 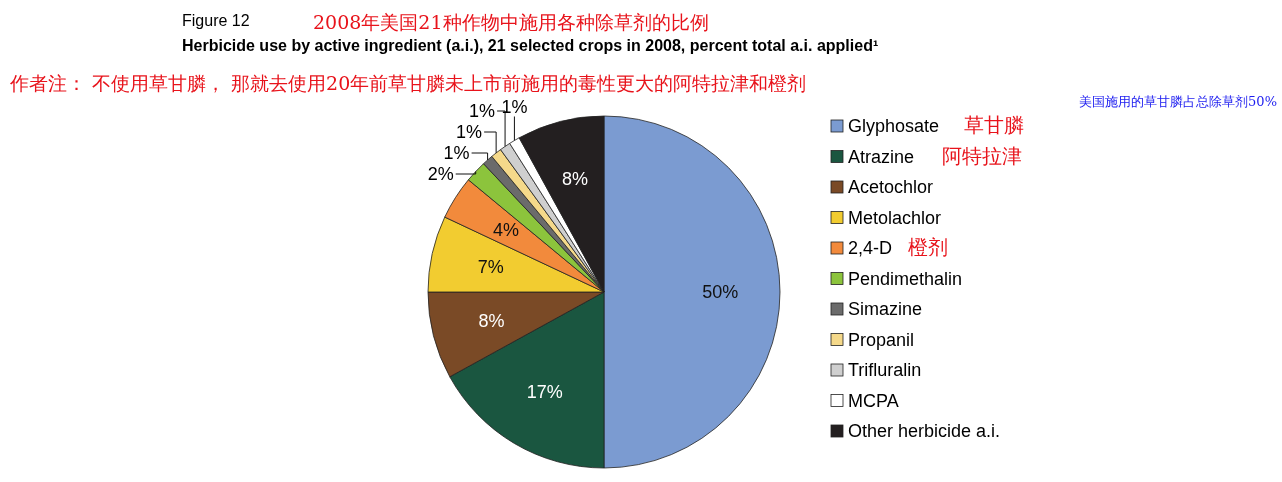 I want to click on legend-label: Other herbicide a.i., so click(x=924, y=431).